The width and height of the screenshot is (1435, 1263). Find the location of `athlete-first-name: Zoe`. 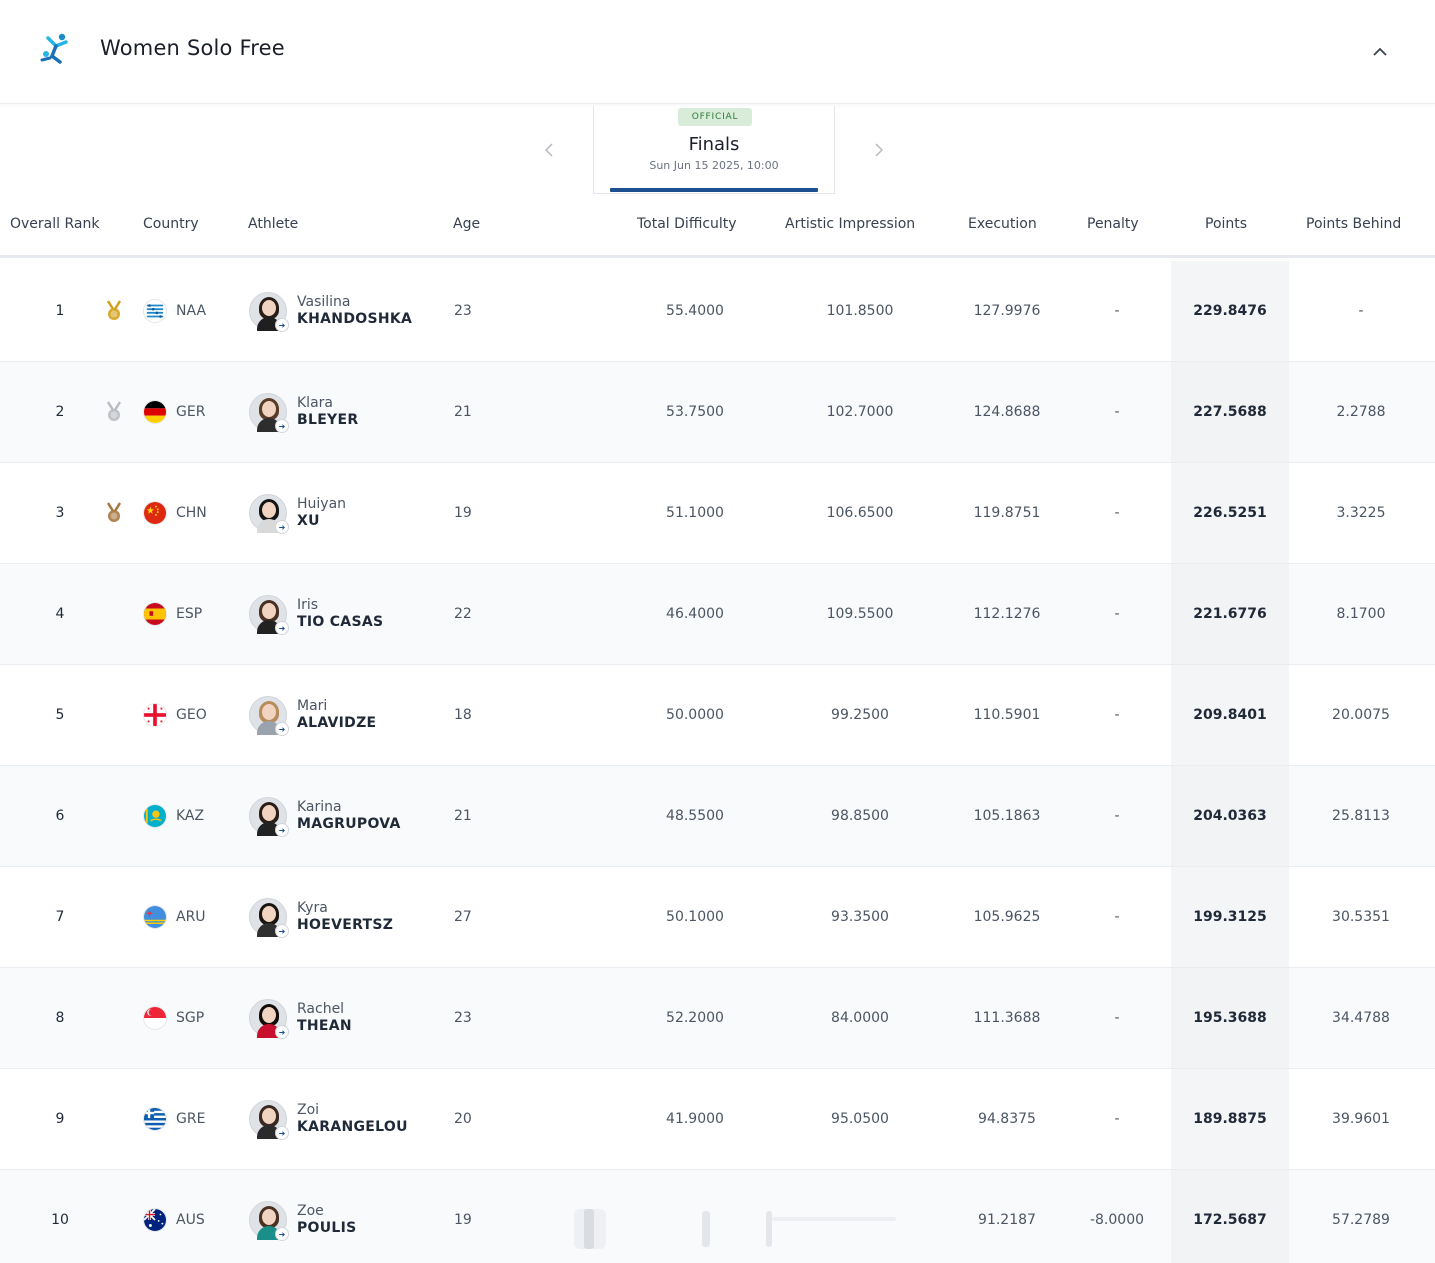

athlete-first-name: Zoe is located at coordinates (310, 1211).